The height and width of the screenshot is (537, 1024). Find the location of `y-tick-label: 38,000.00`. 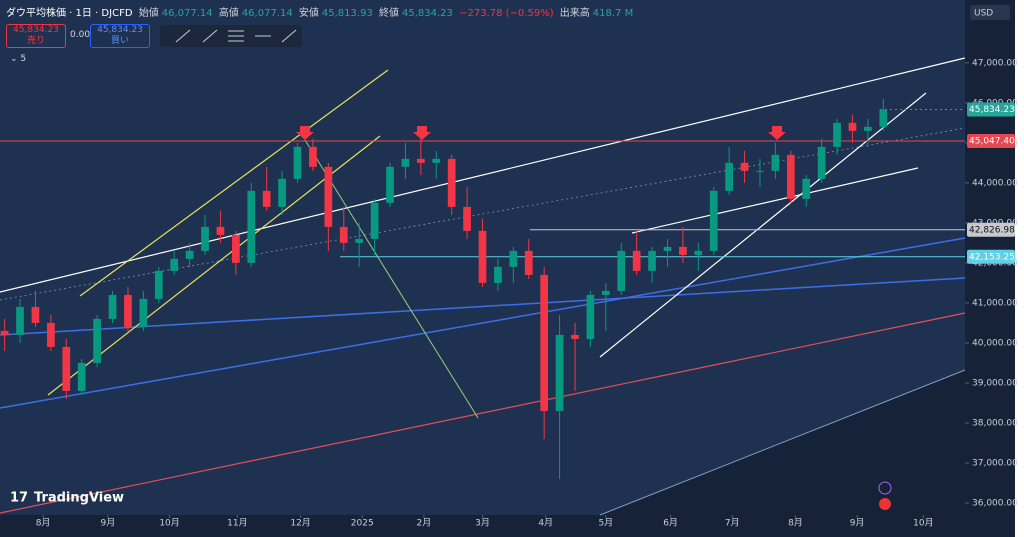

y-tick-label: 38,000.00 is located at coordinates (995, 423).